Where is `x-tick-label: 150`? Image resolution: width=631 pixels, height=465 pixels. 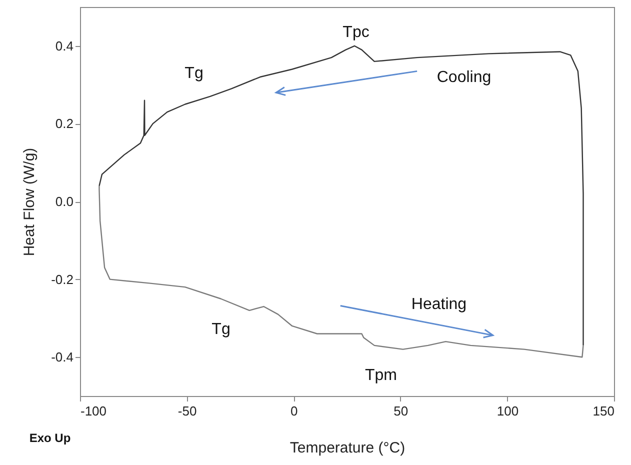
x-tick-label: 150 is located at coordinates (603, 411).